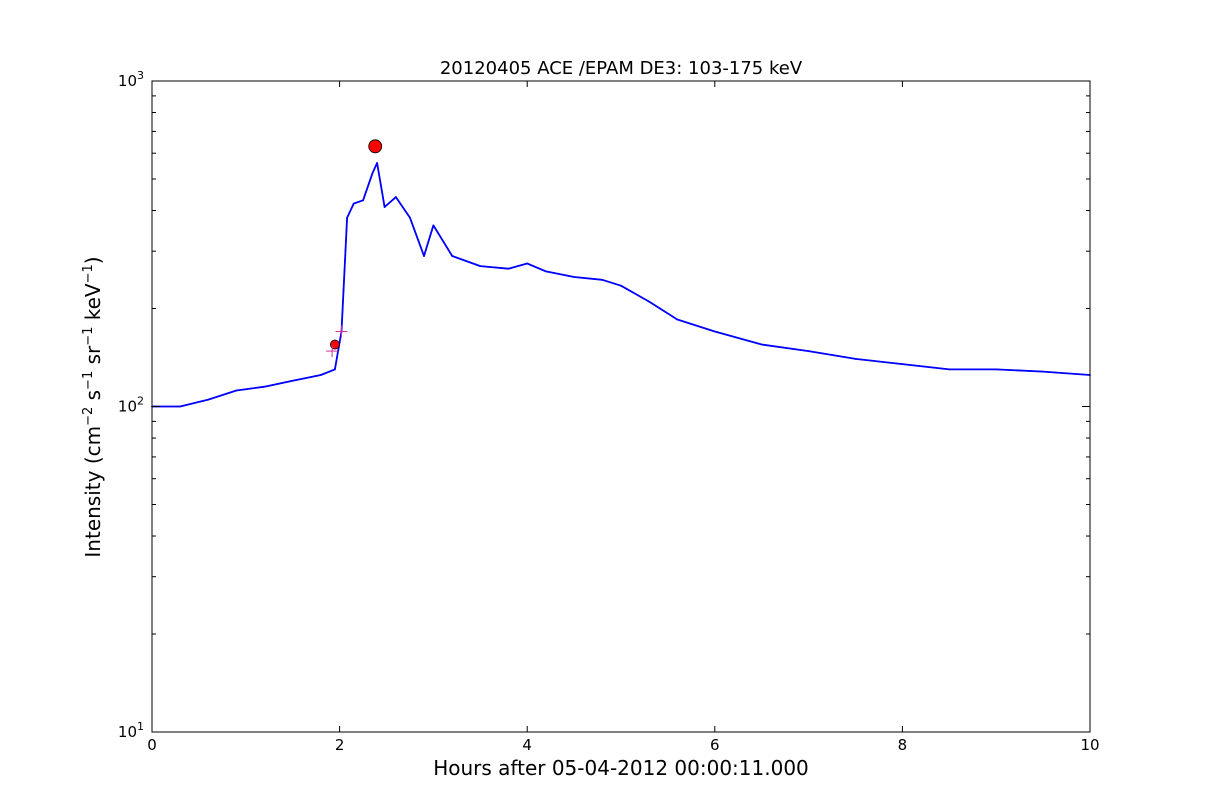 This screenshot has height=812, width=1212. I want to click on x-tick-label: 2, so click(340, 745).